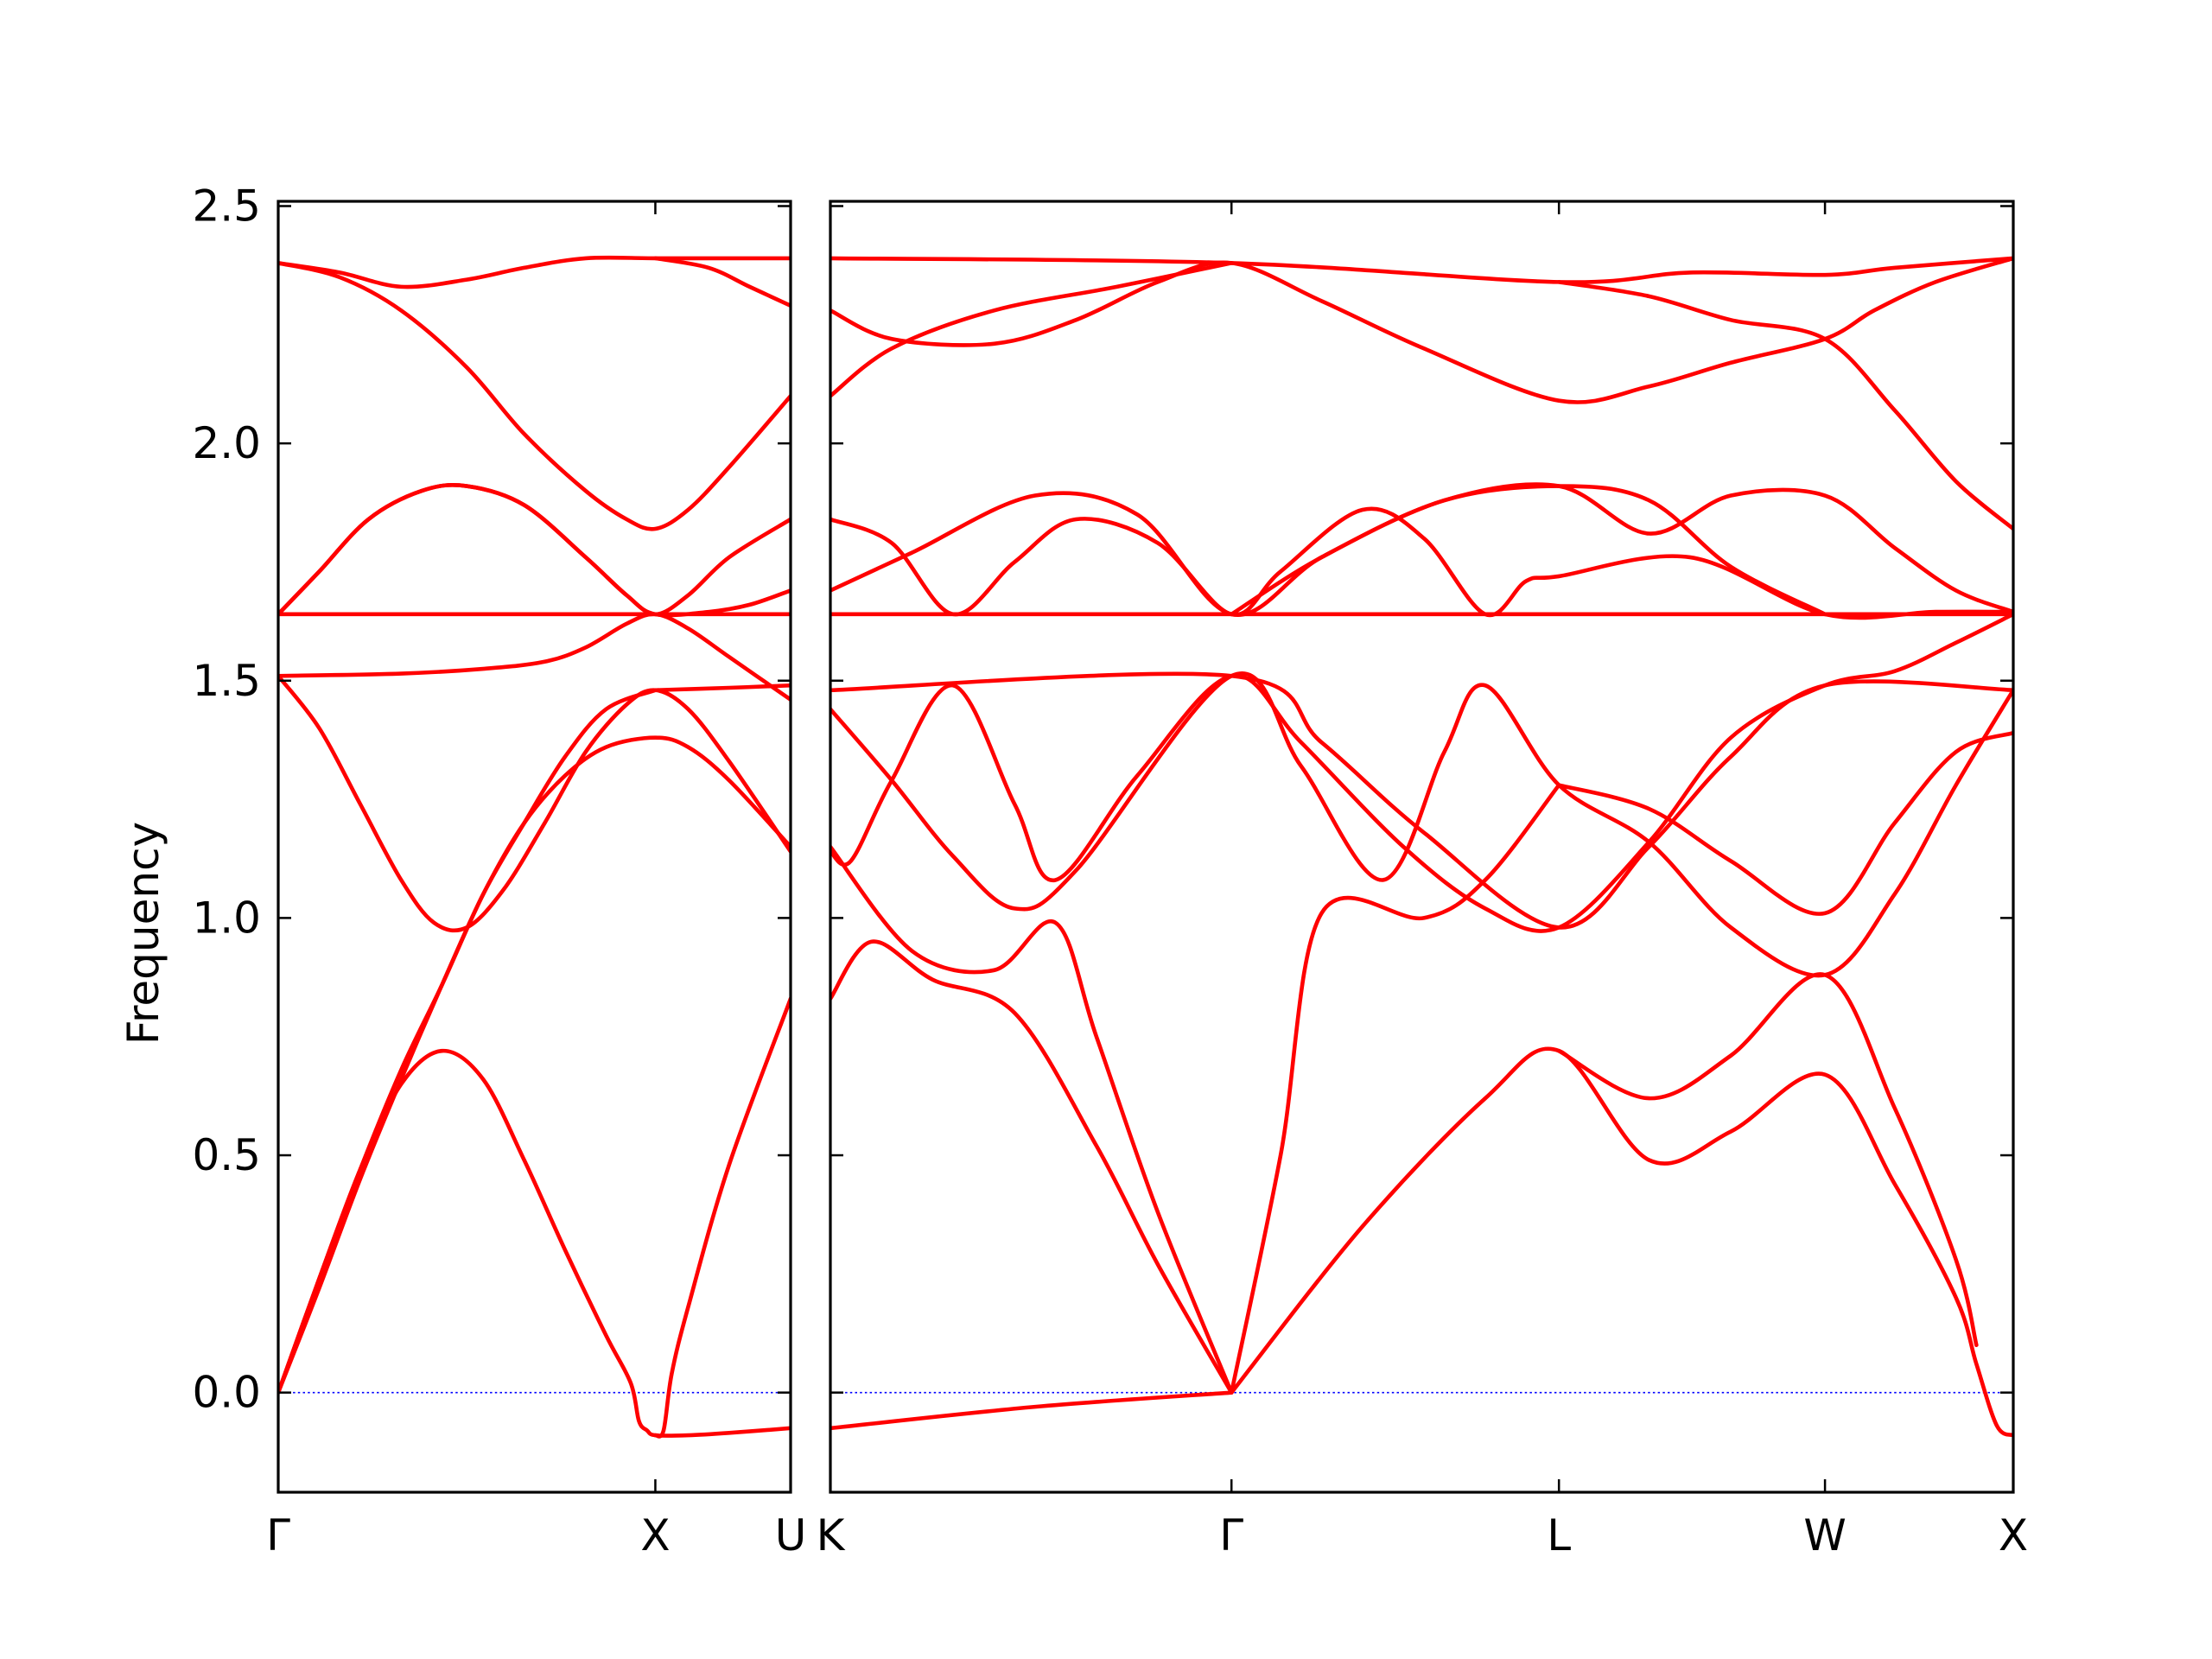 The image size is (2212, 1659). I want to click on y-tick-label: 1.5, so click(226, 681).